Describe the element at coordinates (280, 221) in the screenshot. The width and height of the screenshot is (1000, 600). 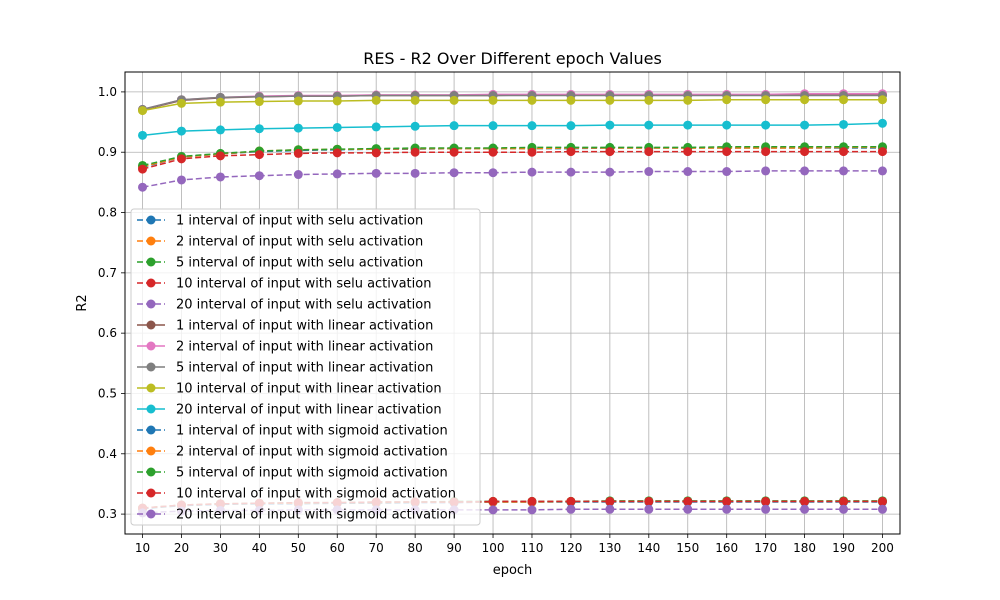
I see `legend-entry: 1 interval of input with selu activation` at that location.